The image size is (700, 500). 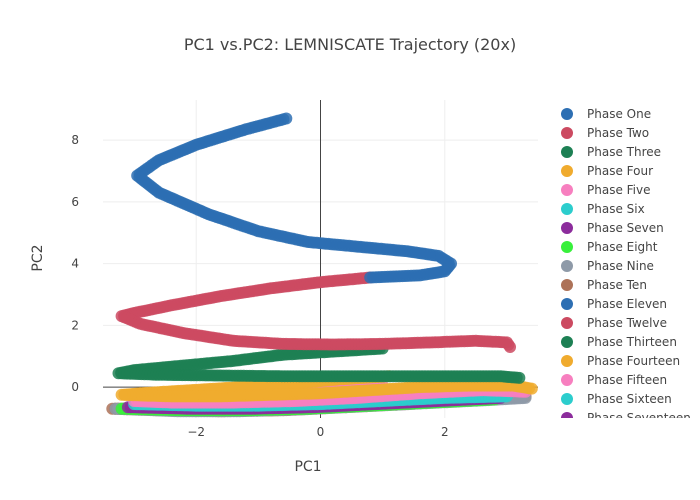 I want to click on legend-item: Phase Seven, so click(x=612, y=228).